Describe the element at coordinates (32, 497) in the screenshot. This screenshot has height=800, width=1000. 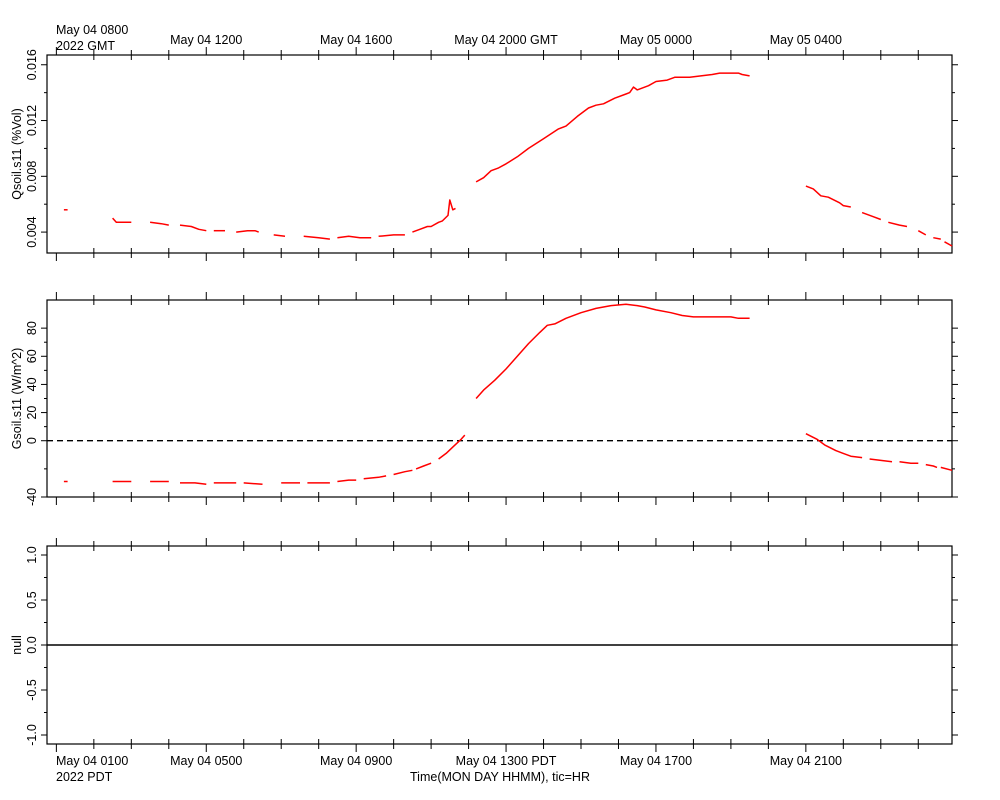
I see `y-tick-label: -40` at that location.